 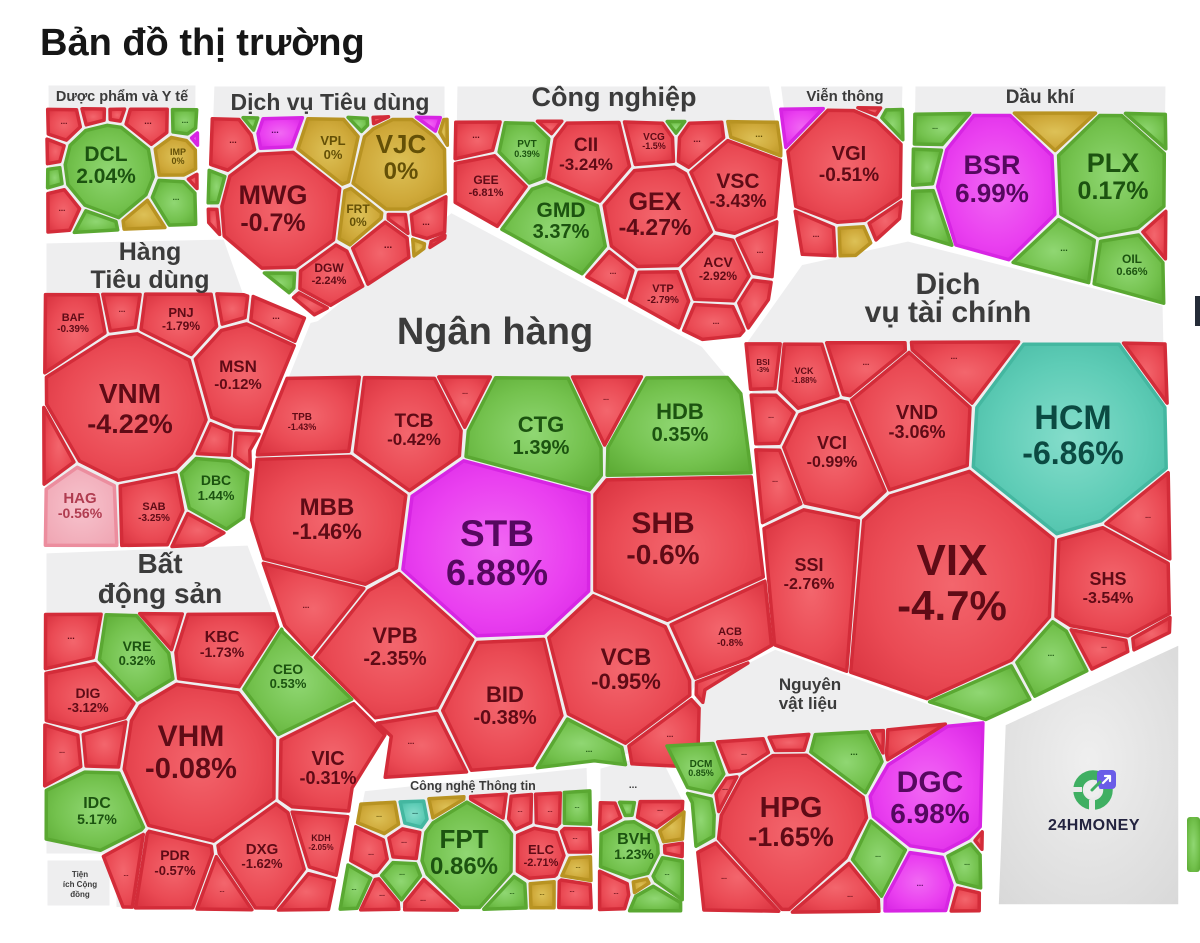 What do you see at coordinates (762, 362) in the screenshot?
I see `svg-text: BSI` at bounding box center [762, 362].